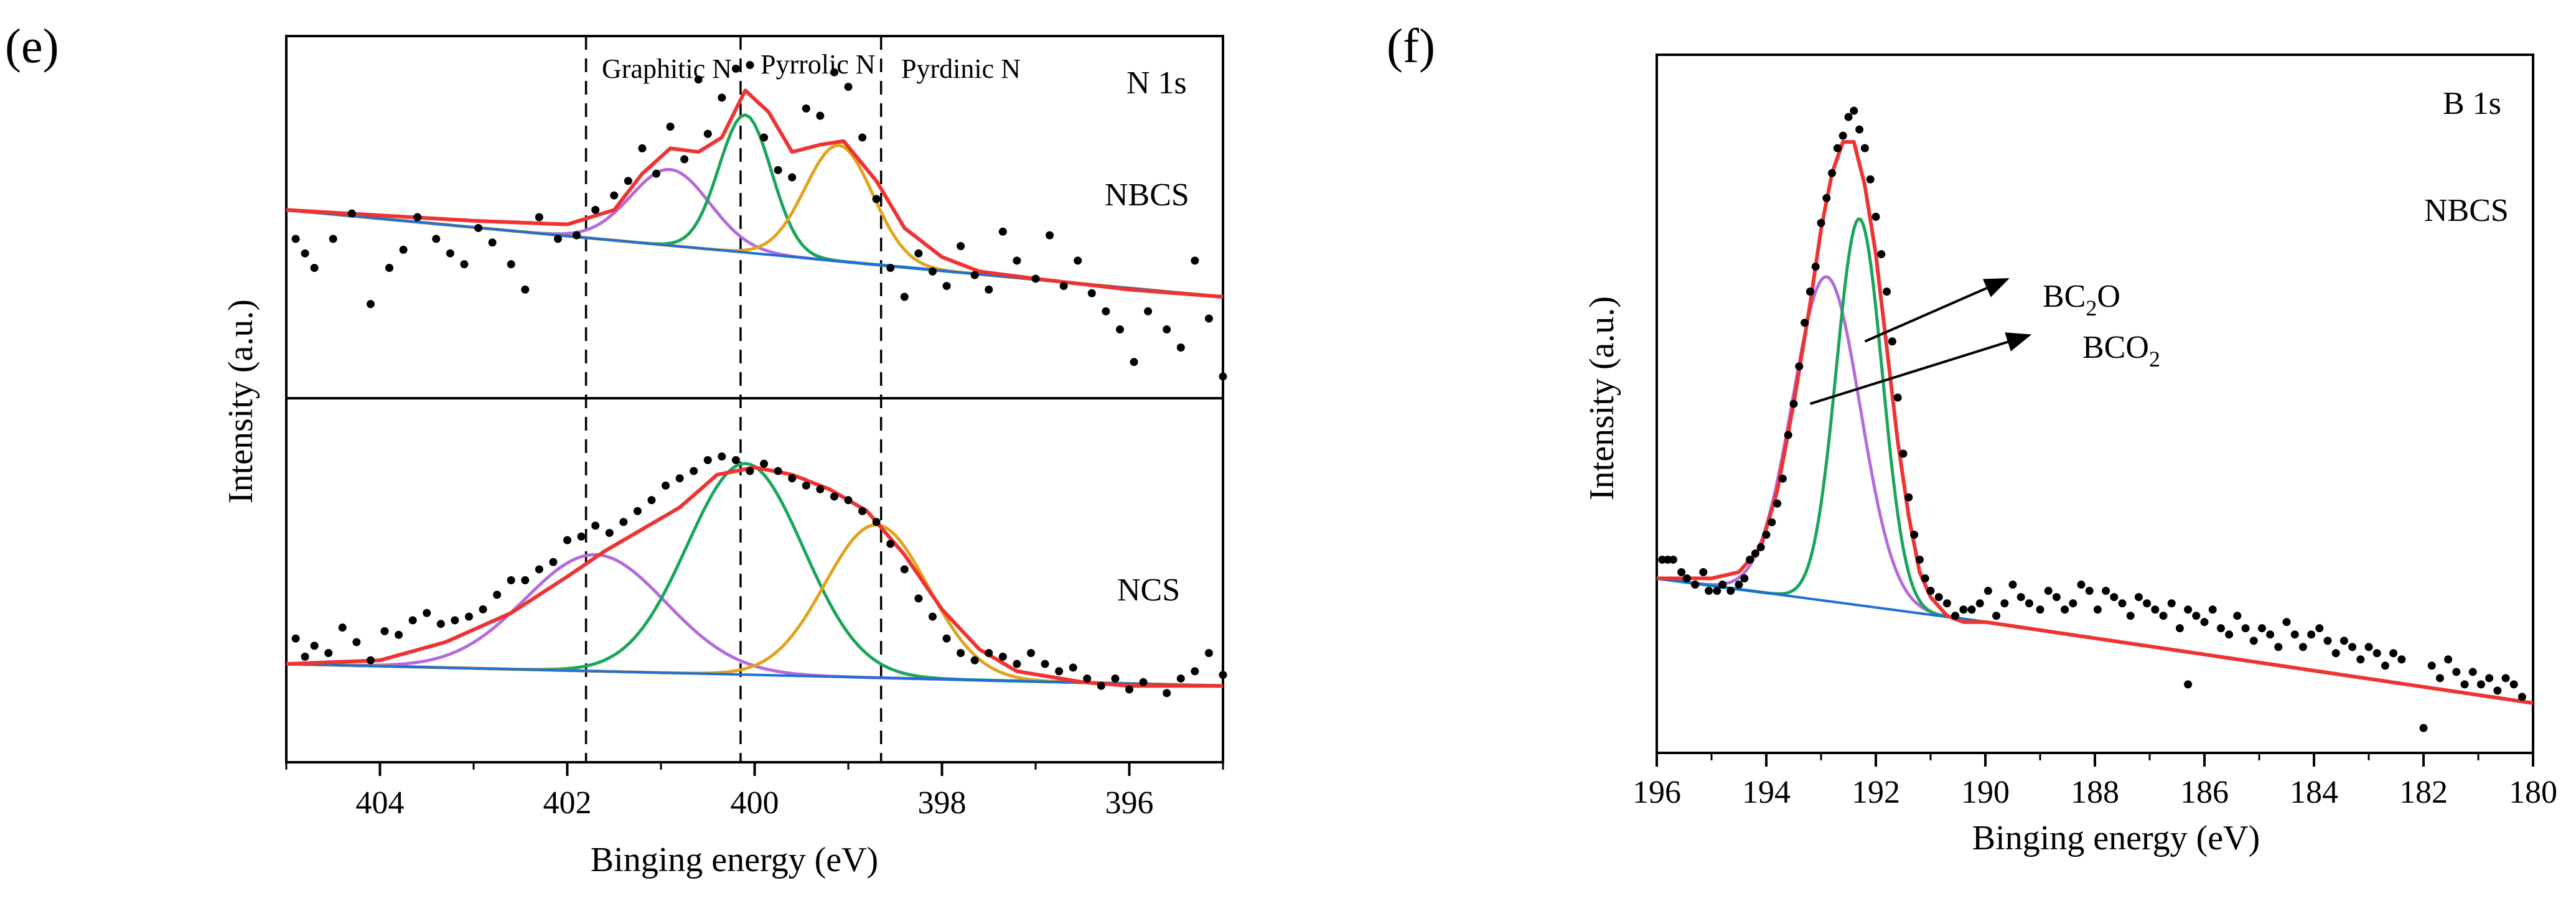 The height and width of the screenshot is (901, 2576). What do you see at coordinates (1148, 590) in the screenshot?
I see `panel-e-sample-label-ncs: NCS` at bounding box center [1148, 590].